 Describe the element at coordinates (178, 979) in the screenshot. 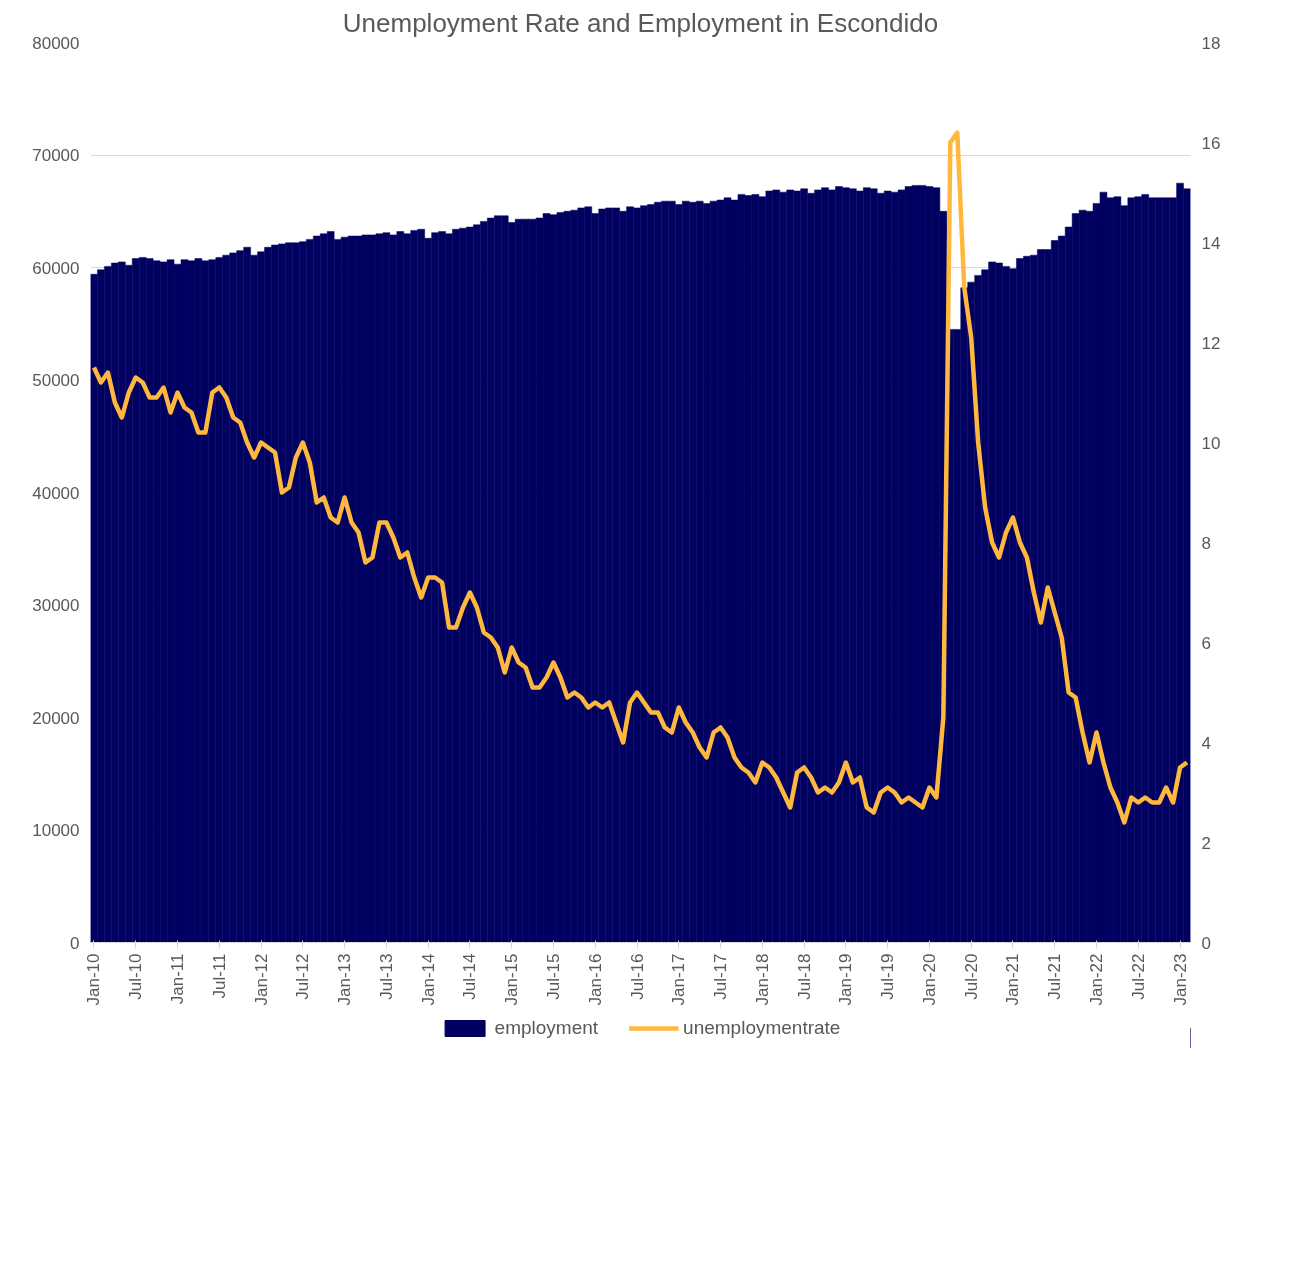

I see `x-tick-label: Jan-11` at that location.